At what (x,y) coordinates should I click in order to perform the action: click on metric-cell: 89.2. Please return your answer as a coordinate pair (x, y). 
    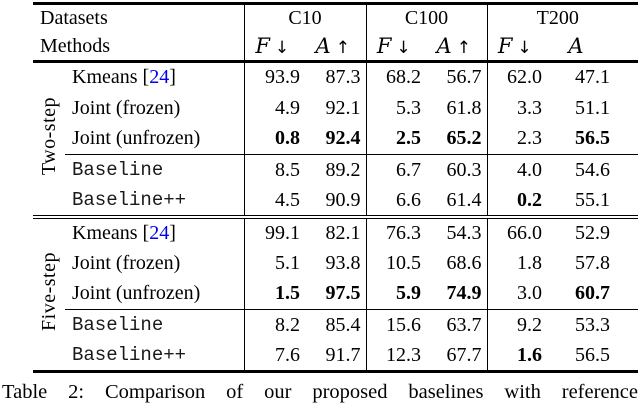
    Looking at the image, I should click on (336, 170).